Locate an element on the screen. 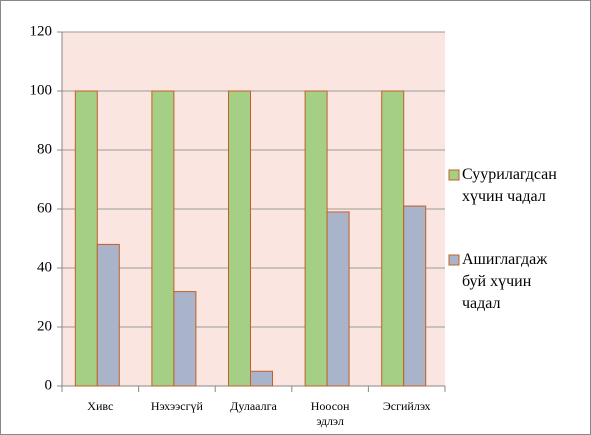 This screenshot has width=591, height=435. y-tick-label: 60 is located at coordinates (44, 208).